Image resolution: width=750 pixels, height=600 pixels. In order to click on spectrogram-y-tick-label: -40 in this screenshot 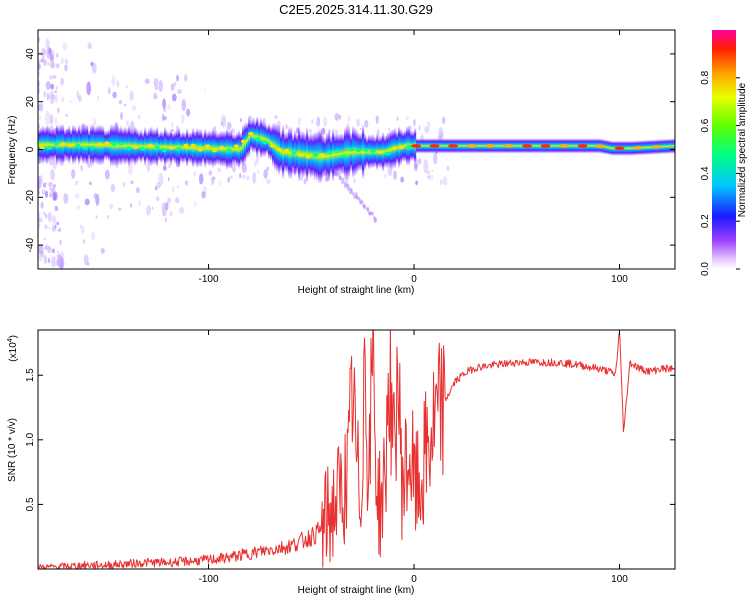, I will do `click(30, 244)`.